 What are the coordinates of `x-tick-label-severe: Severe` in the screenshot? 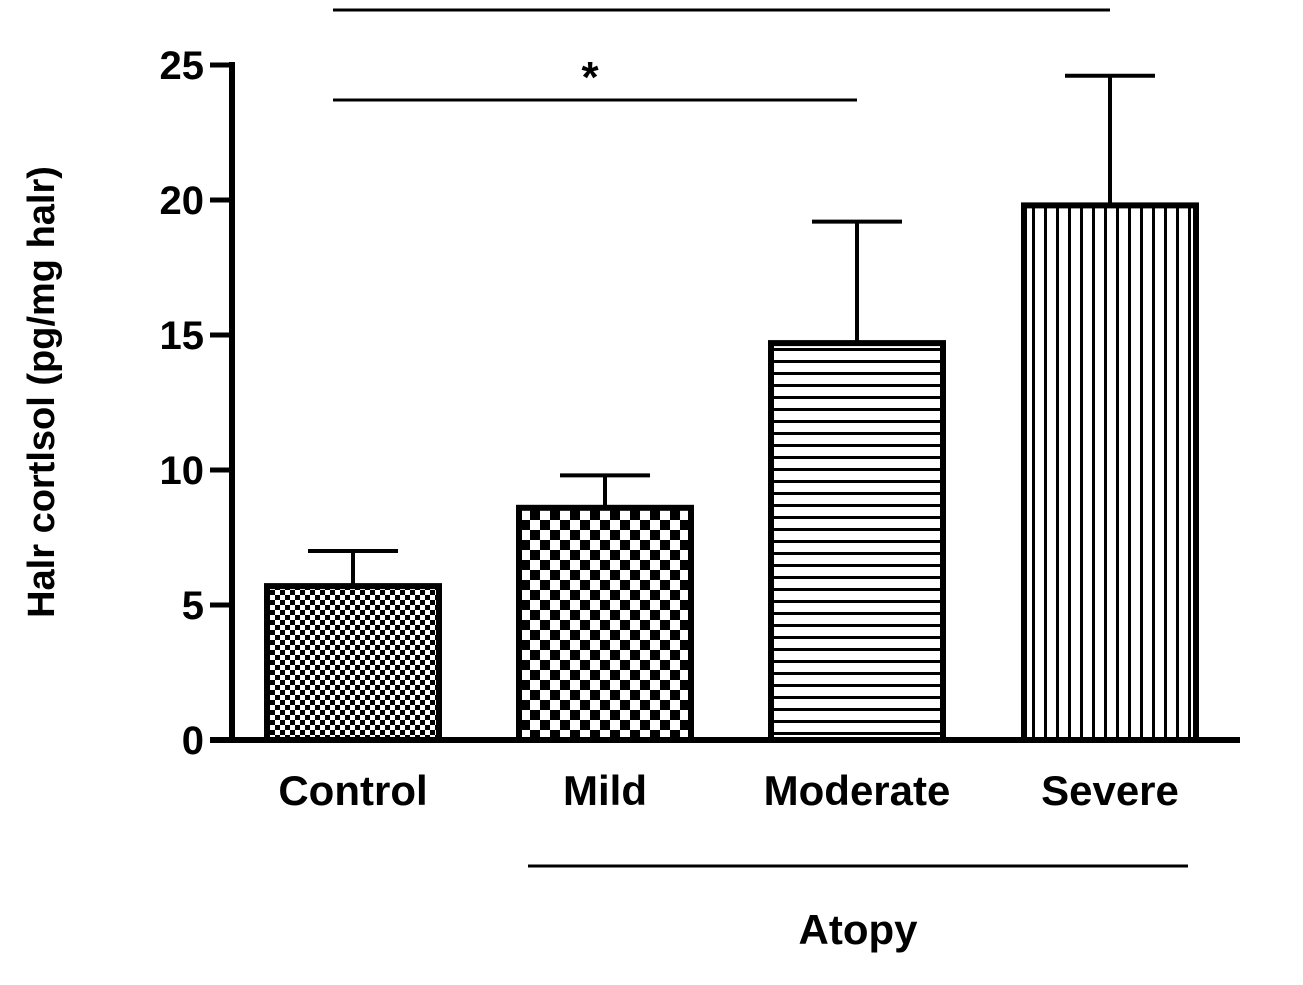 It's located at (1110, 790).